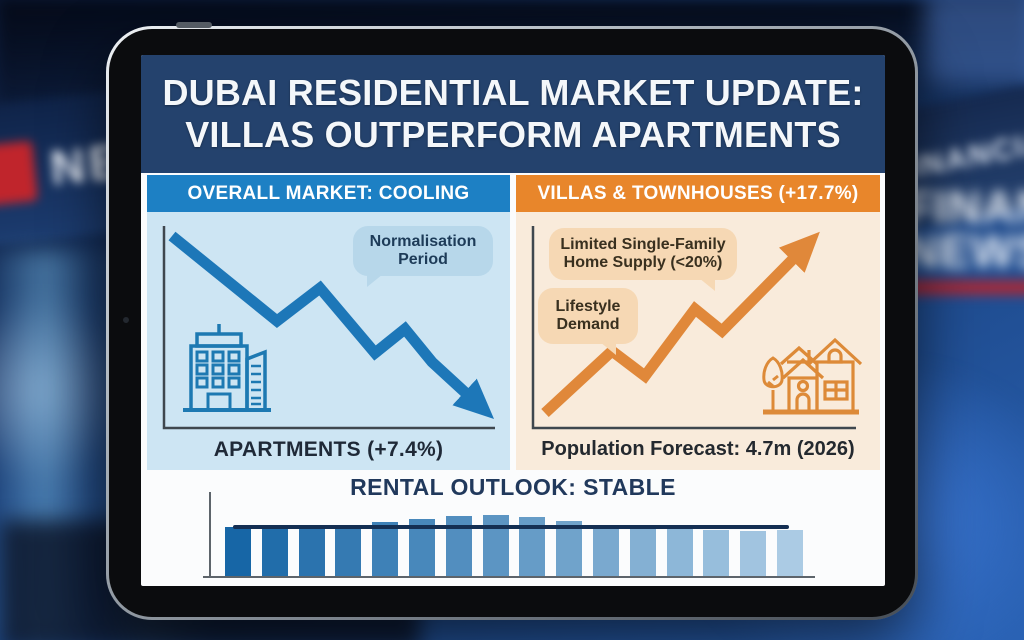 This screenshot has height=640, width=1024. I want to click on market-header-right: VILLAS & TOWNHOUSES (+17.7%), so click(698, 193).